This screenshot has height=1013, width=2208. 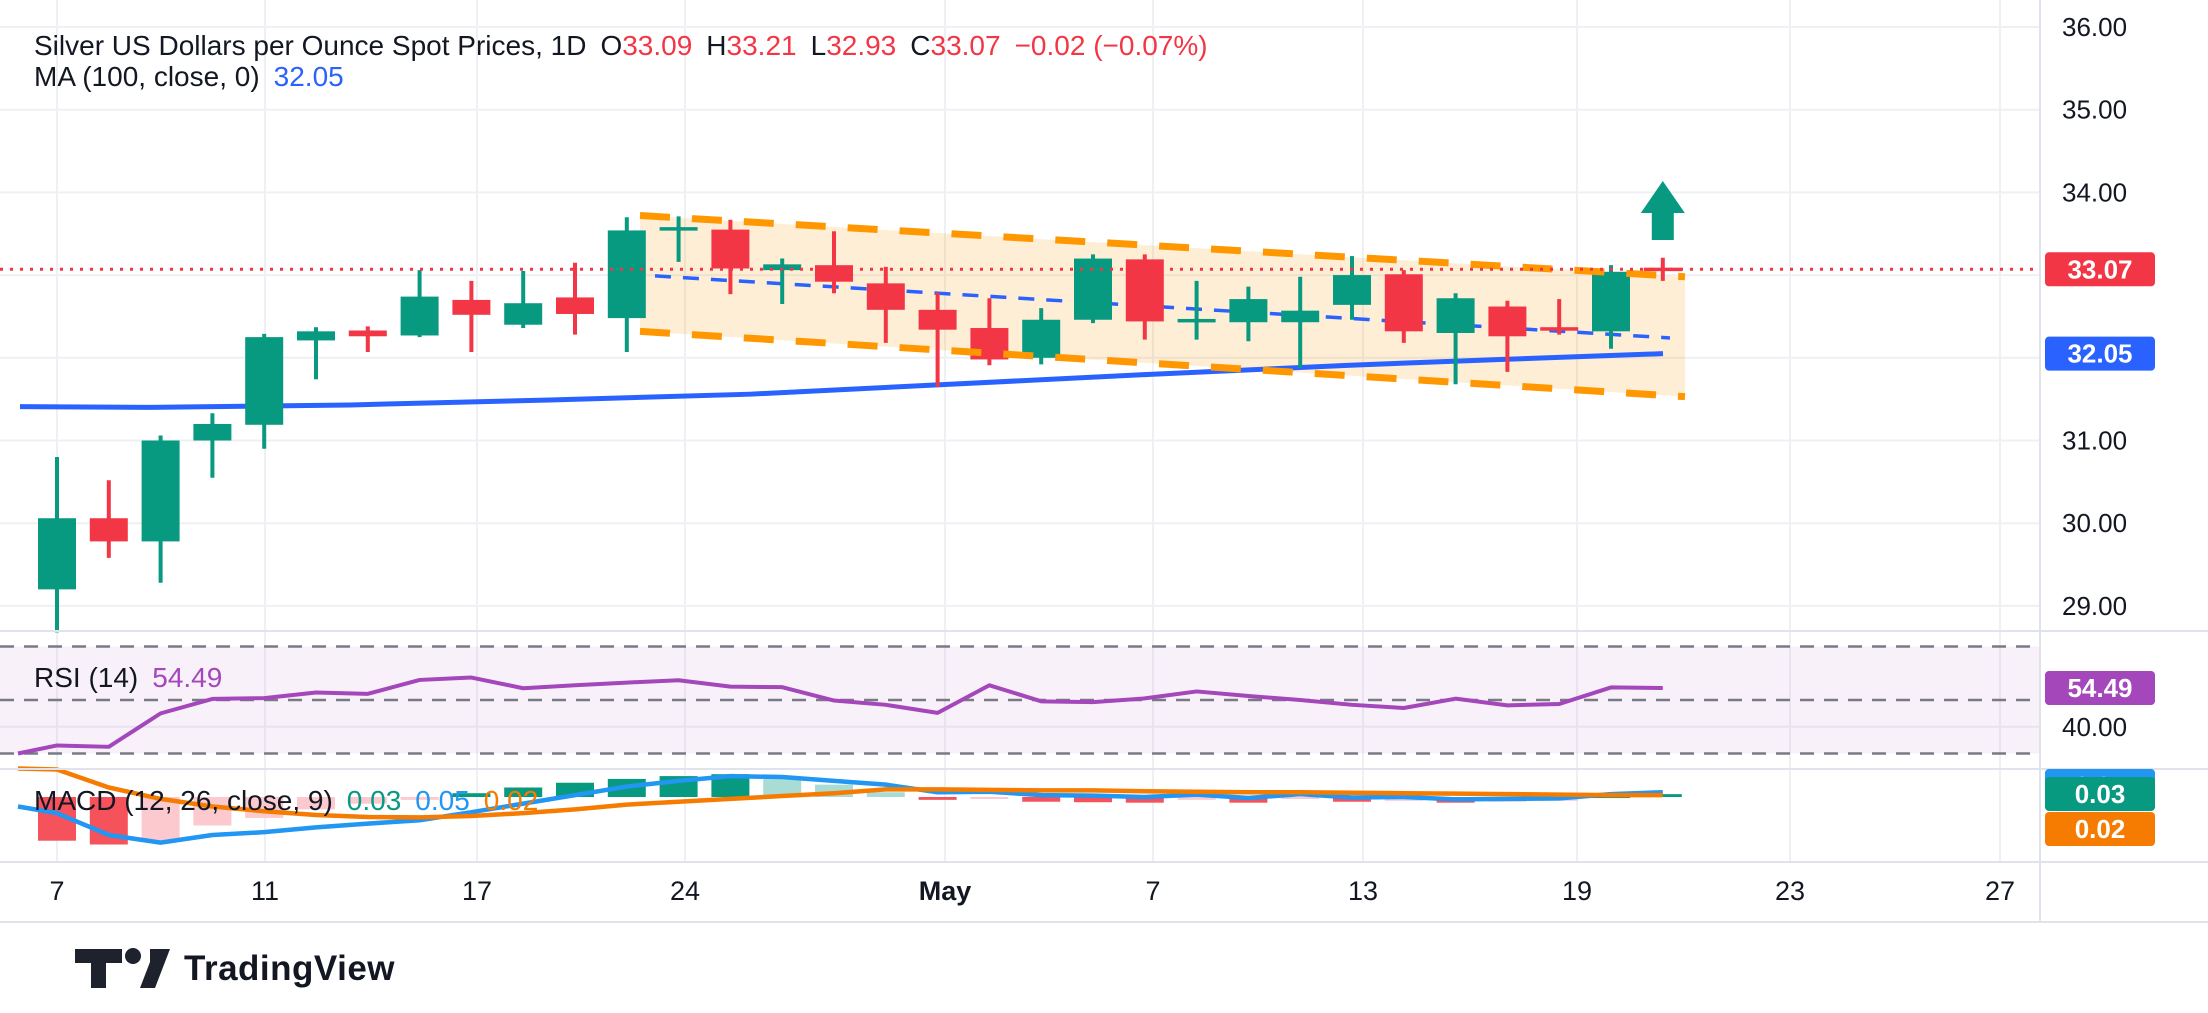 What do you see at coordinates (147, 76) in the screenshot?
I see `ma-label: MA (100, close, 0)` at bounding box center [147, 76].